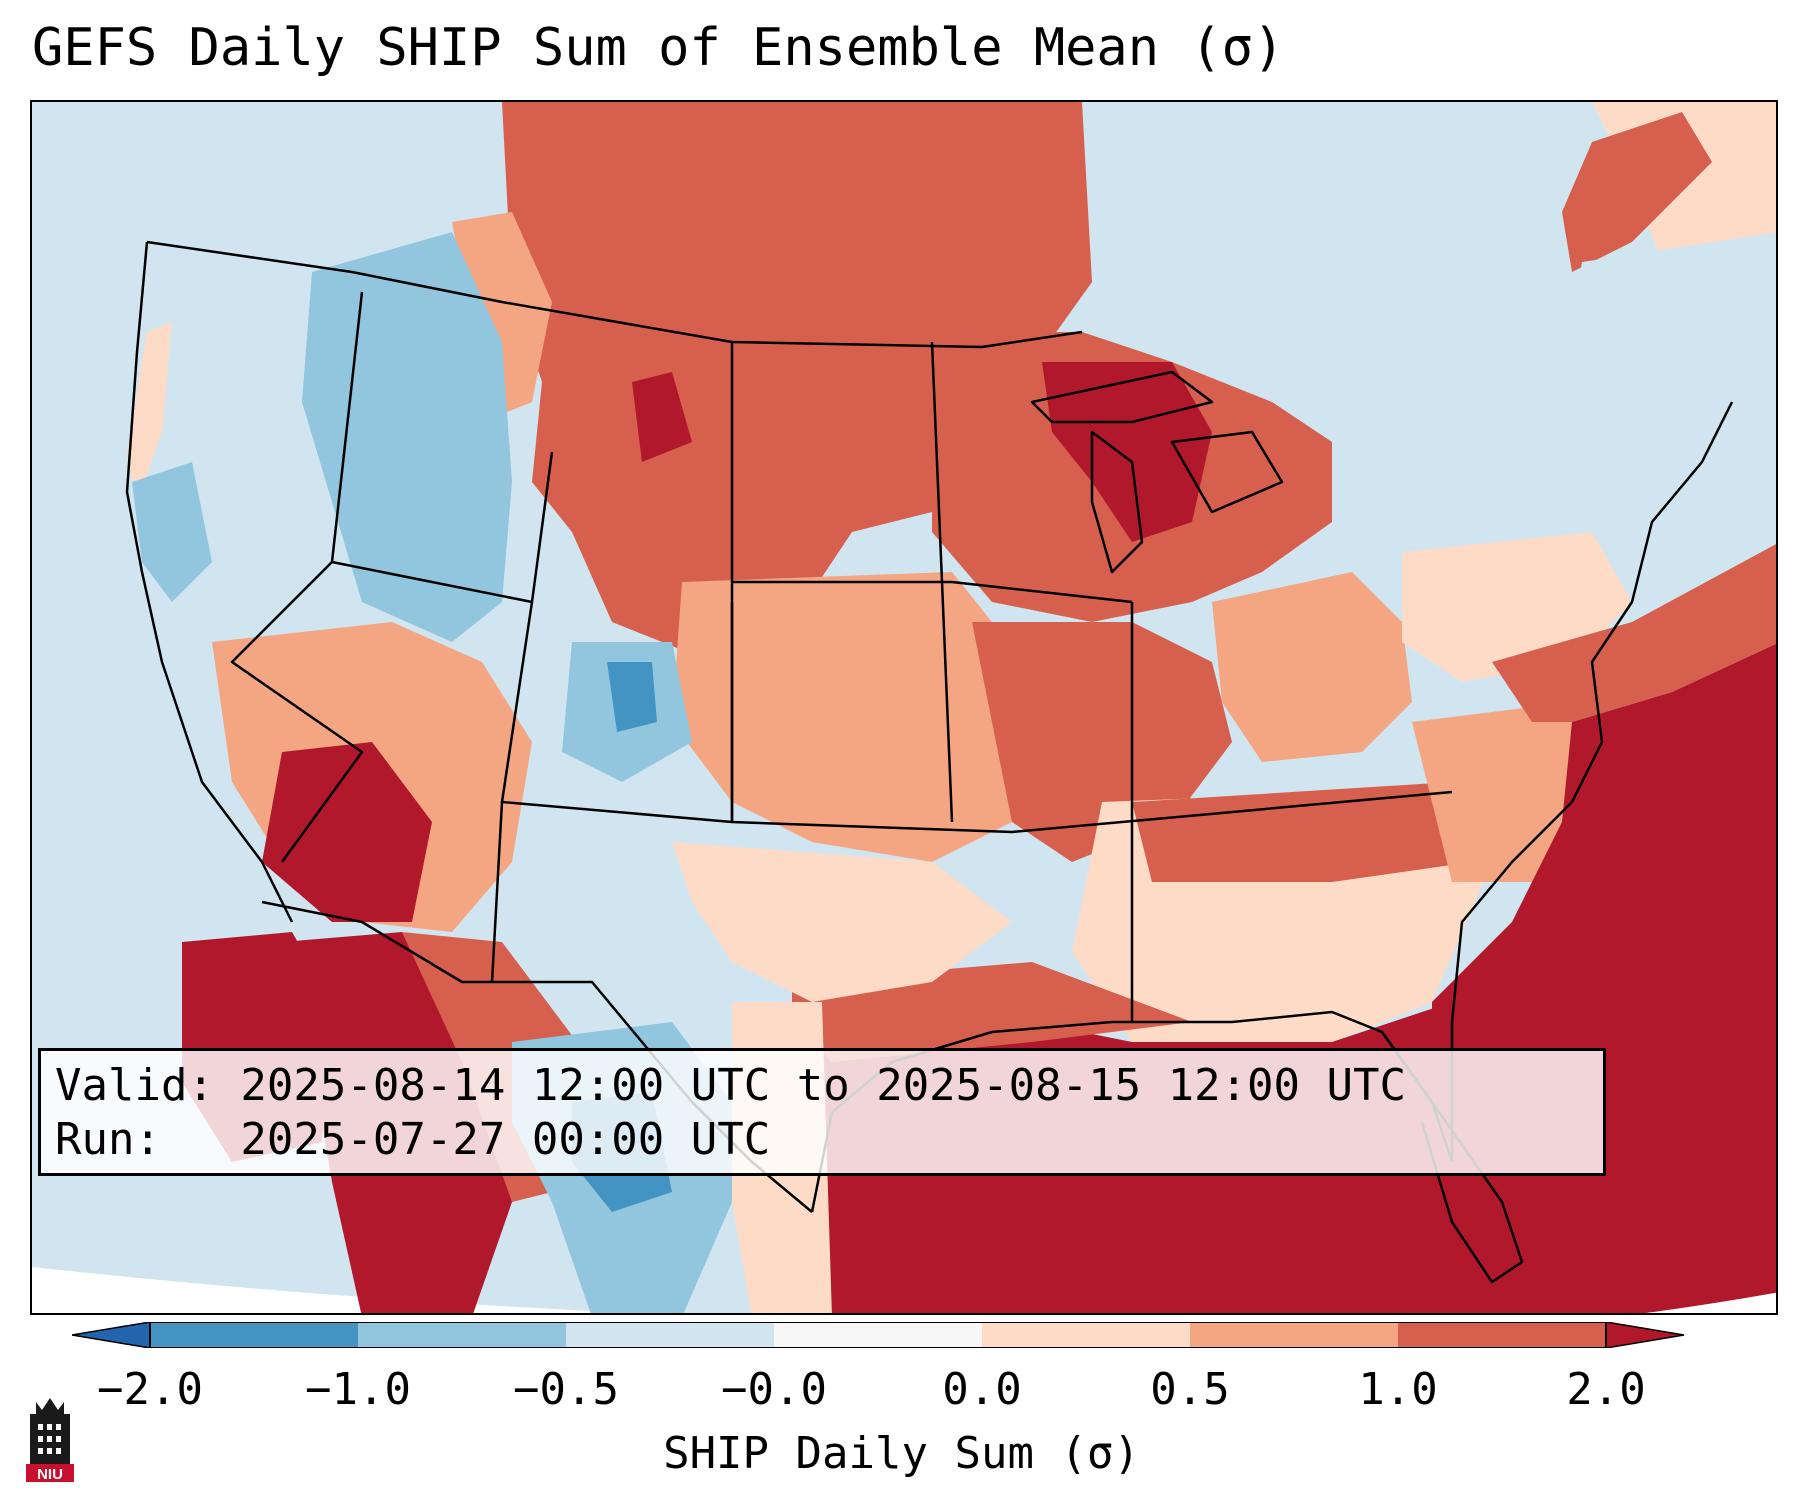  What do you see at coordinates (1637, 192) in the screenshot?
I see `region-st-lawrence` at bounding box center [1637, 192].